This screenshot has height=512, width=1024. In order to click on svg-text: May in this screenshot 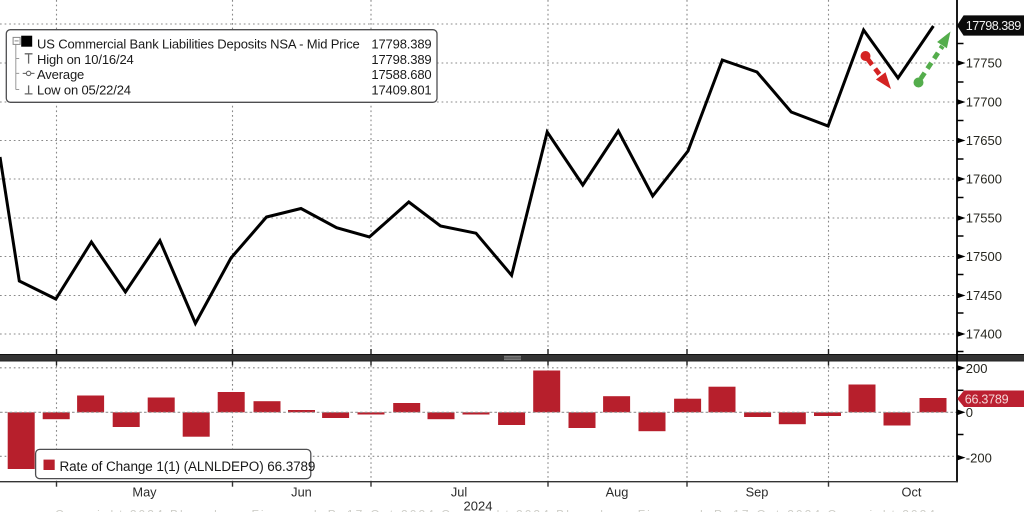, I will do `click(144, 491)`.